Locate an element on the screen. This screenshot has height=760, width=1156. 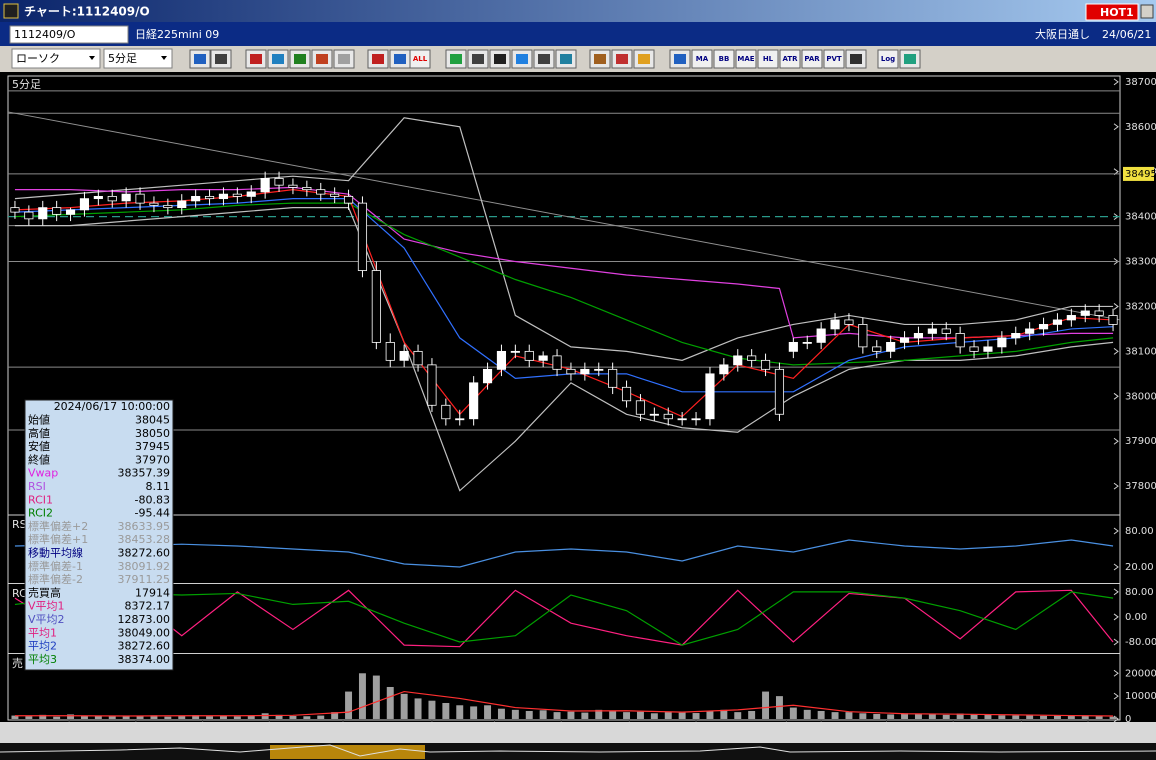
last-price-label: 38495 is located at coordinates (1140, 174).